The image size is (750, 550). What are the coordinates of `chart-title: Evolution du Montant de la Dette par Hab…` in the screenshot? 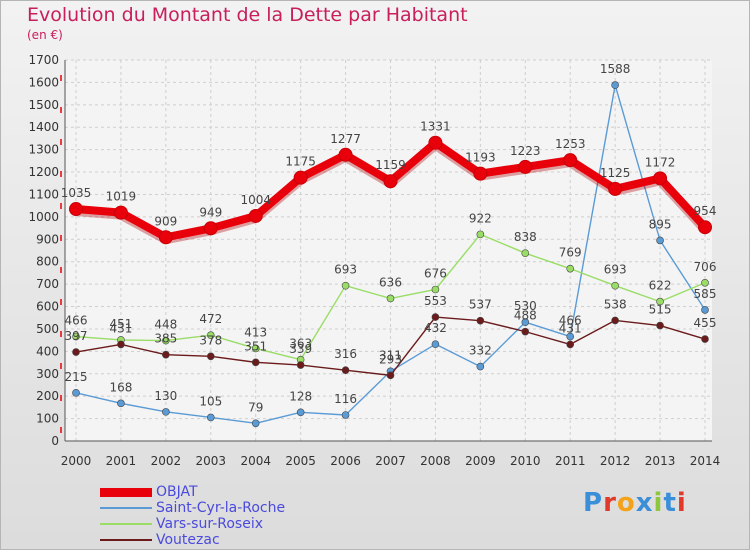 It's located at (247, 15).